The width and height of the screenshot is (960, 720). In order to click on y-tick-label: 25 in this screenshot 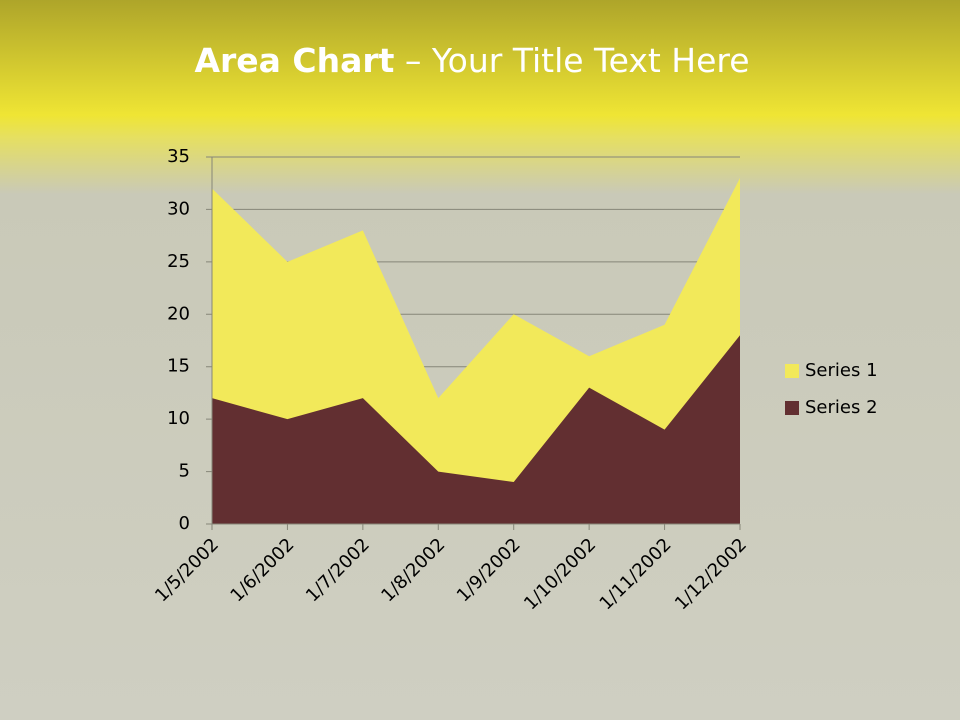, I will do `click(178, 261)`.